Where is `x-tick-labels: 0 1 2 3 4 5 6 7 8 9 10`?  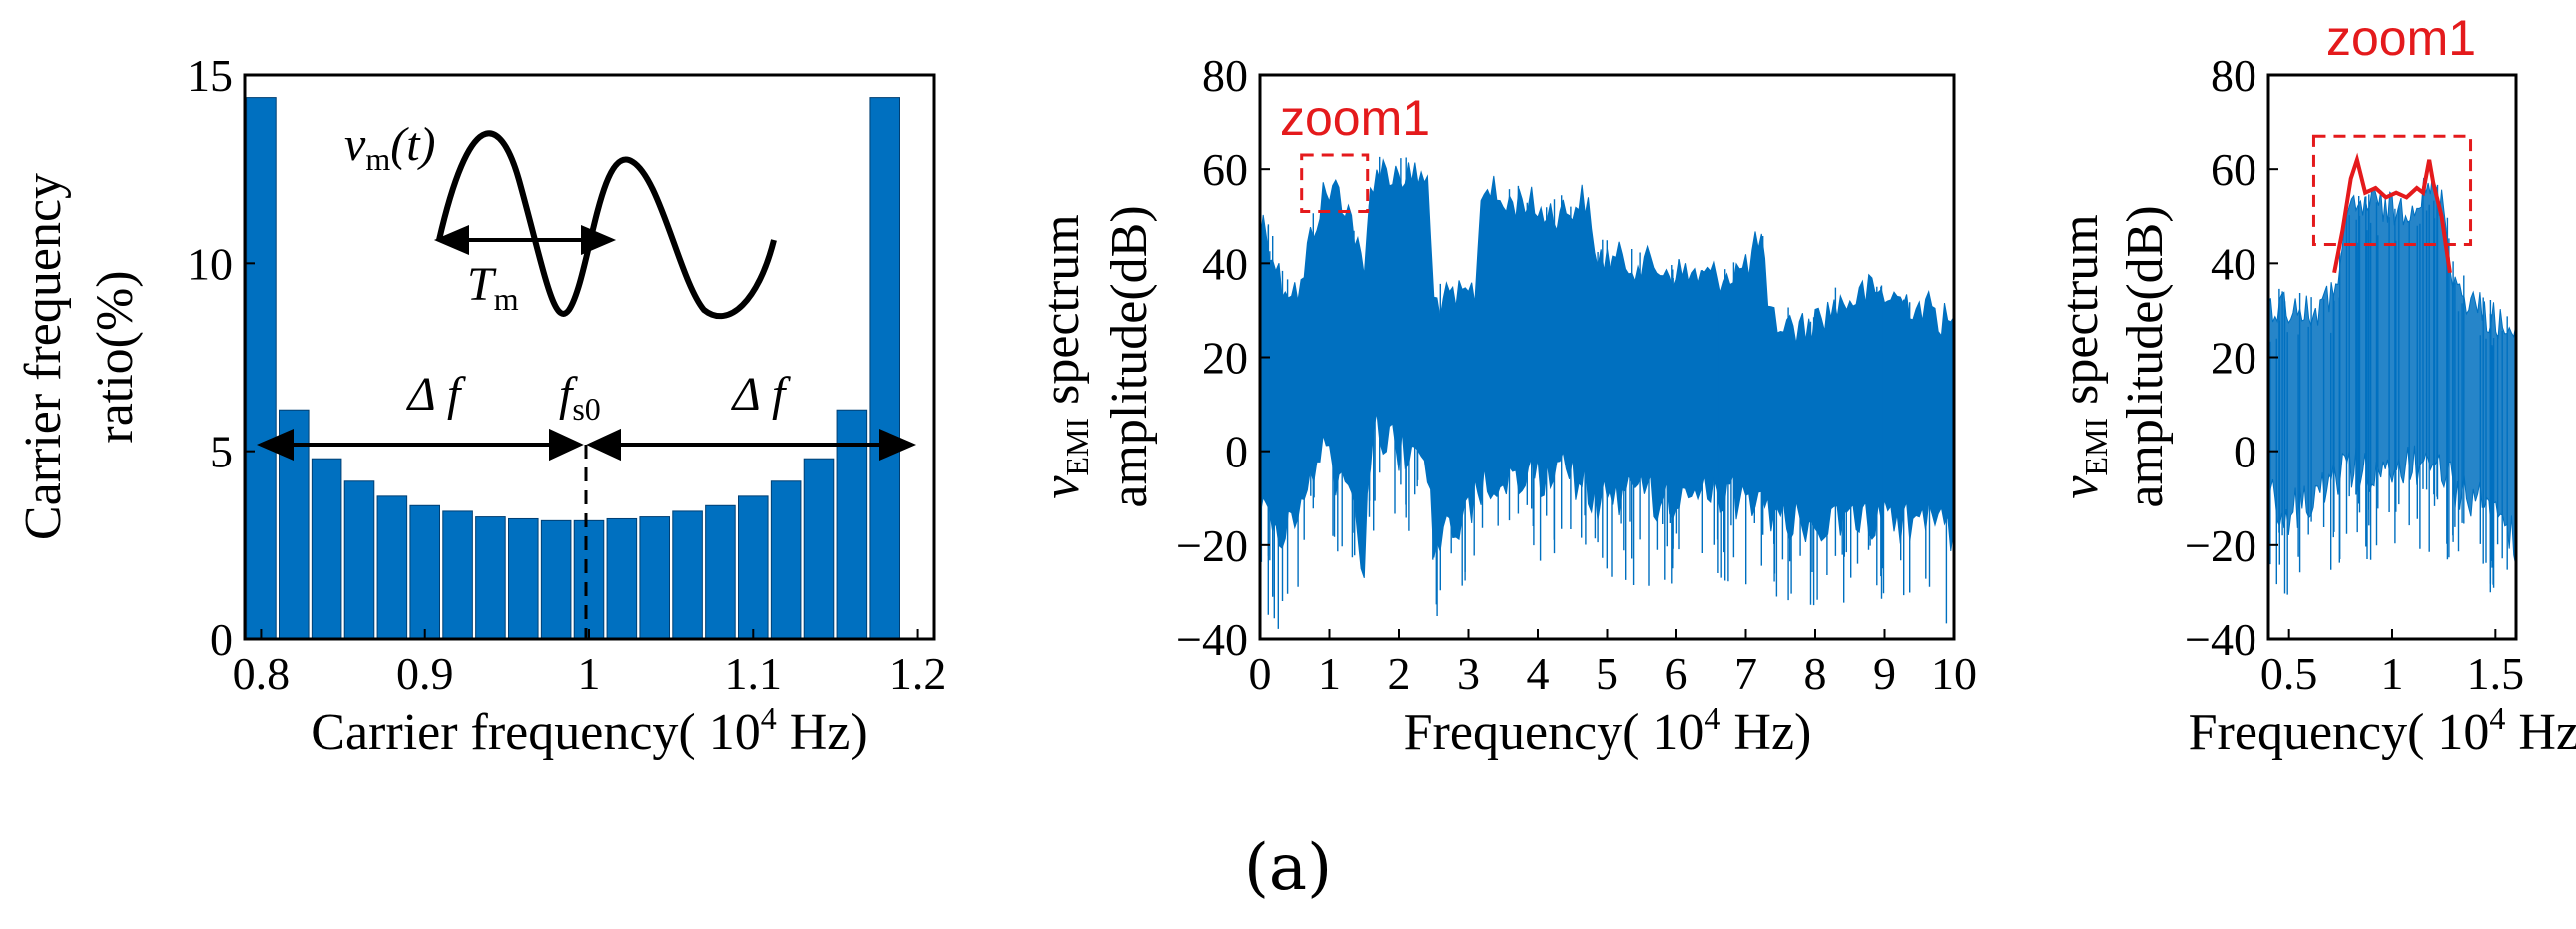 x-tick-labels: 0 1 2 3 4 5 6 7 8 9 10 is located at coordinates (1613, 664).